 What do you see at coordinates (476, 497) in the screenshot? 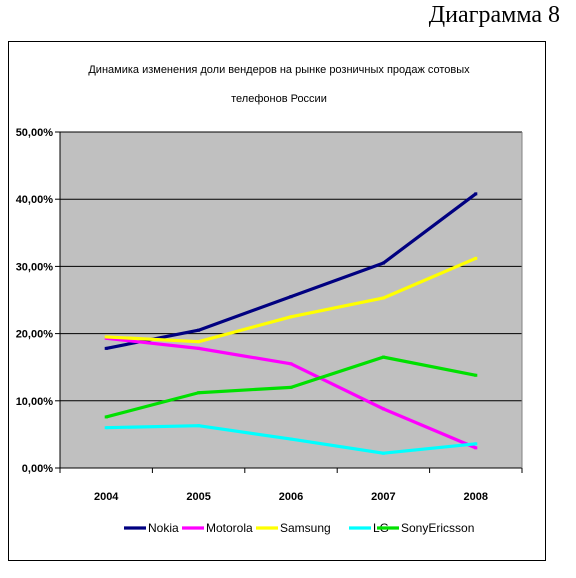
I see `x-tick-label: 2008` at bounding box center [476, 497].